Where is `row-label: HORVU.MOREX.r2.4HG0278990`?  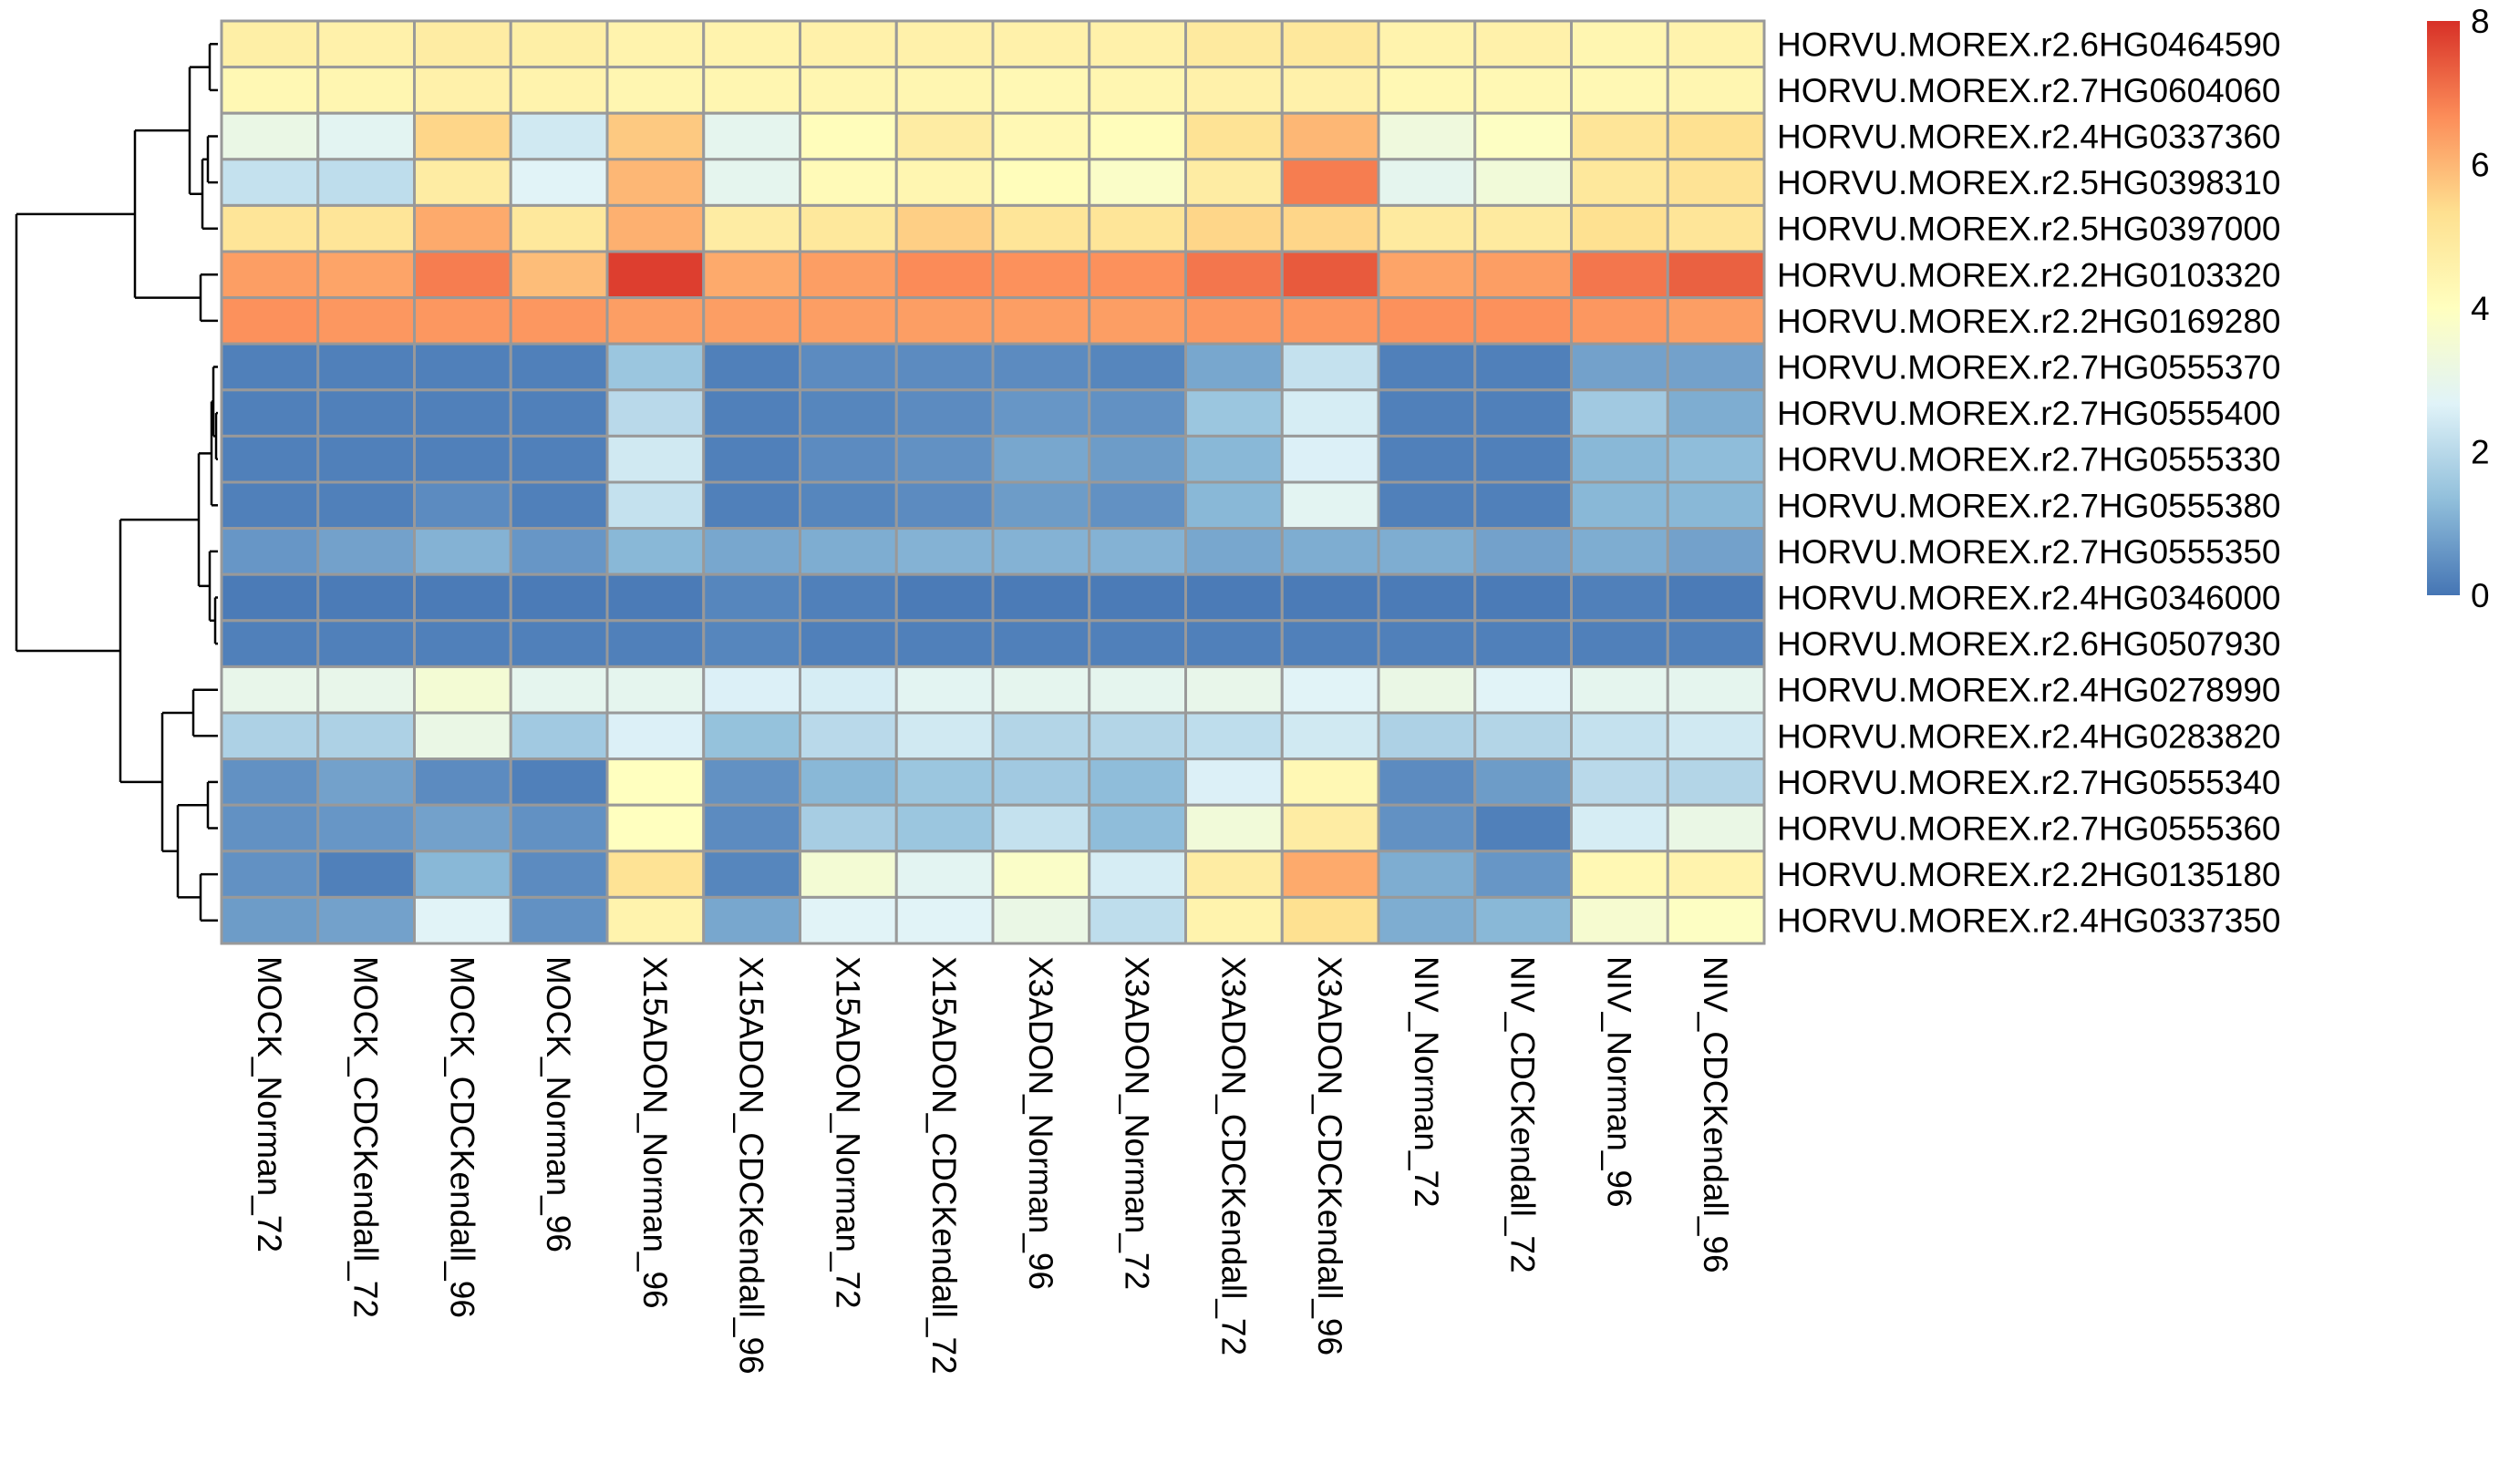 row-label: HORVU.MOREX.r2.4HG0278990 is located at coordinates (2029, 690).